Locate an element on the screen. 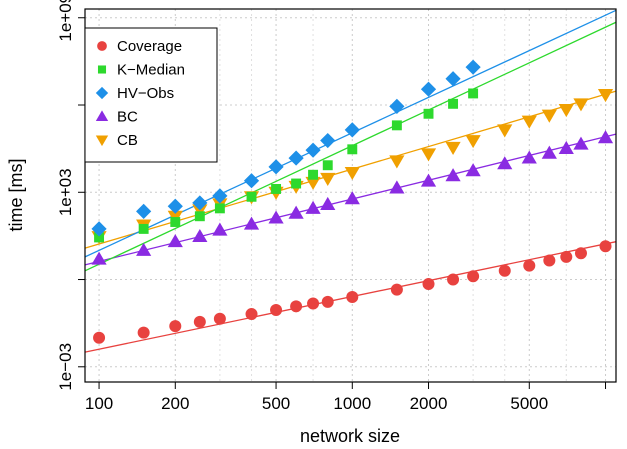 The height and width of the screenshot is (449, 627). x-tick-label: 2000 is located at coordinates (429, 403).